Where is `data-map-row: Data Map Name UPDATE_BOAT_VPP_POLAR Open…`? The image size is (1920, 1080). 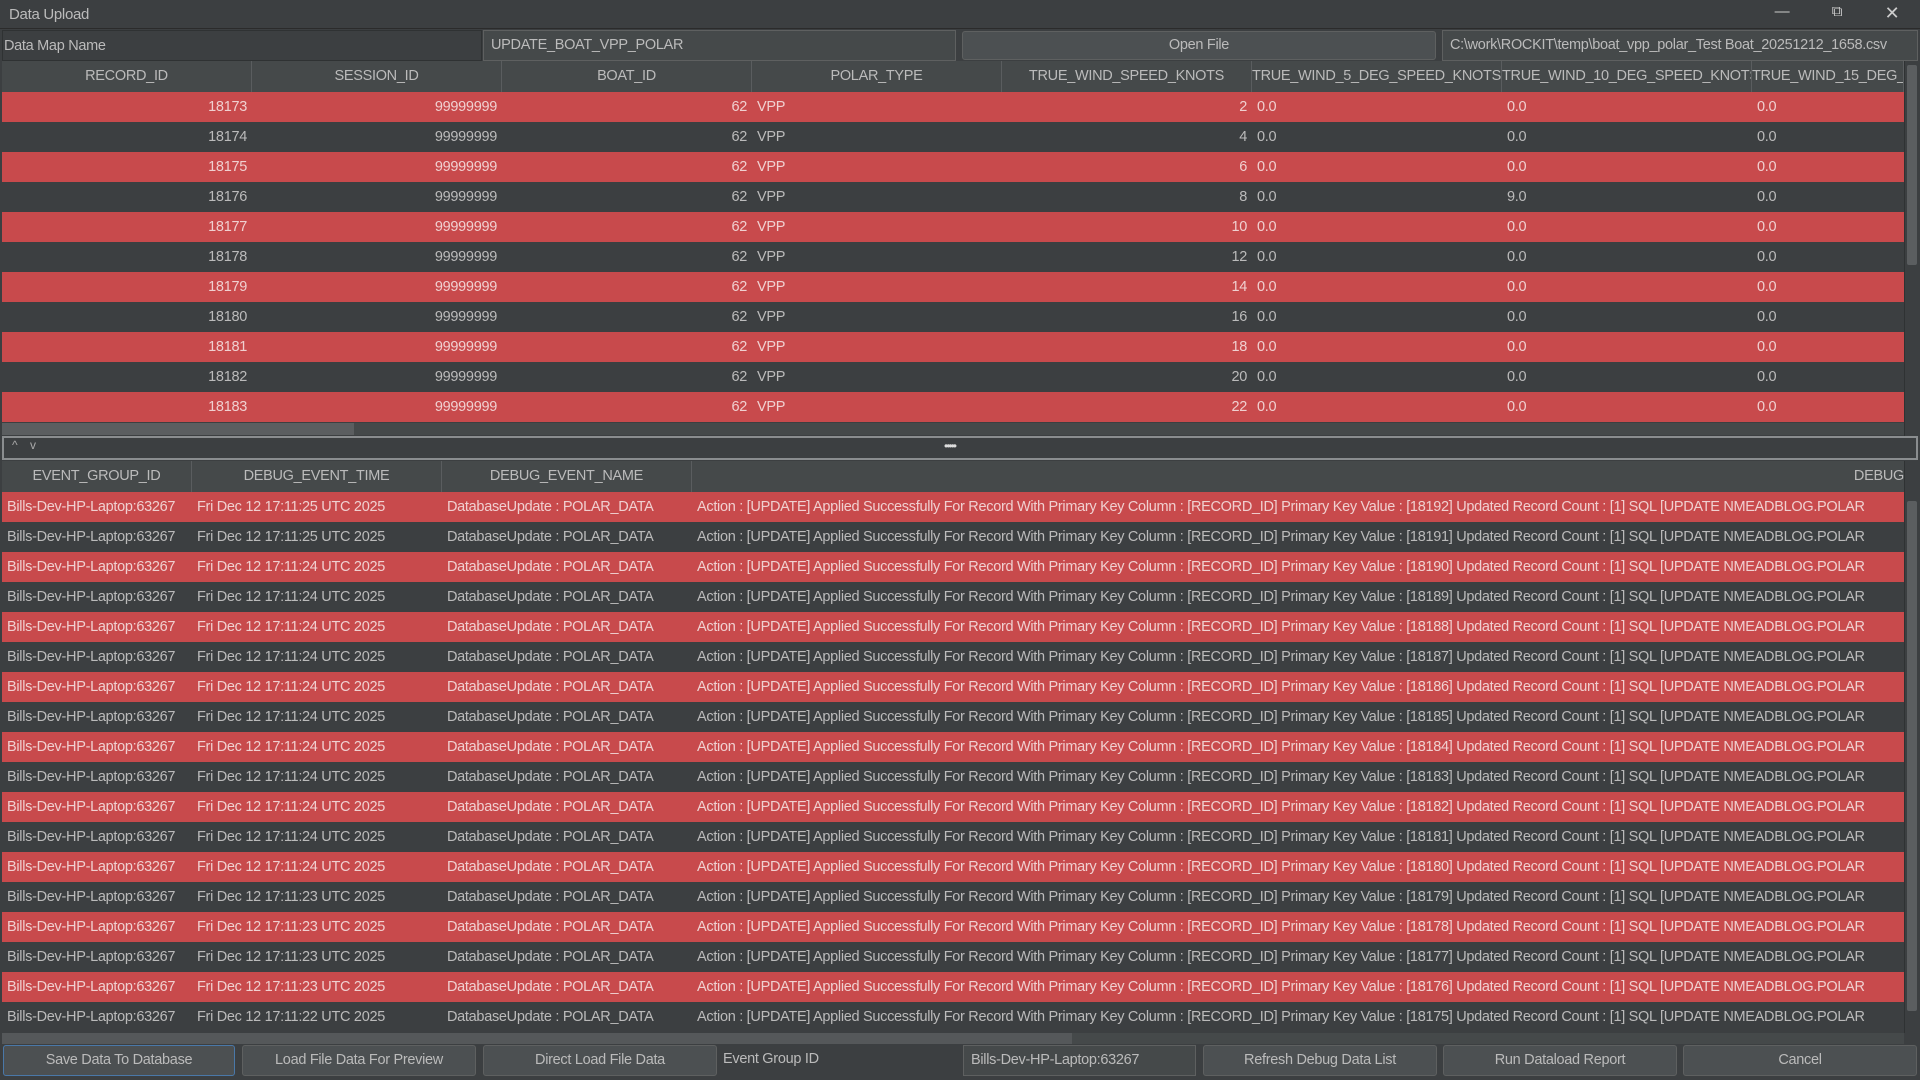 data-map-row: Data Map Name UPDATE_BOAT_VPP_POLAR Open… is located at coordinates (960, 45).